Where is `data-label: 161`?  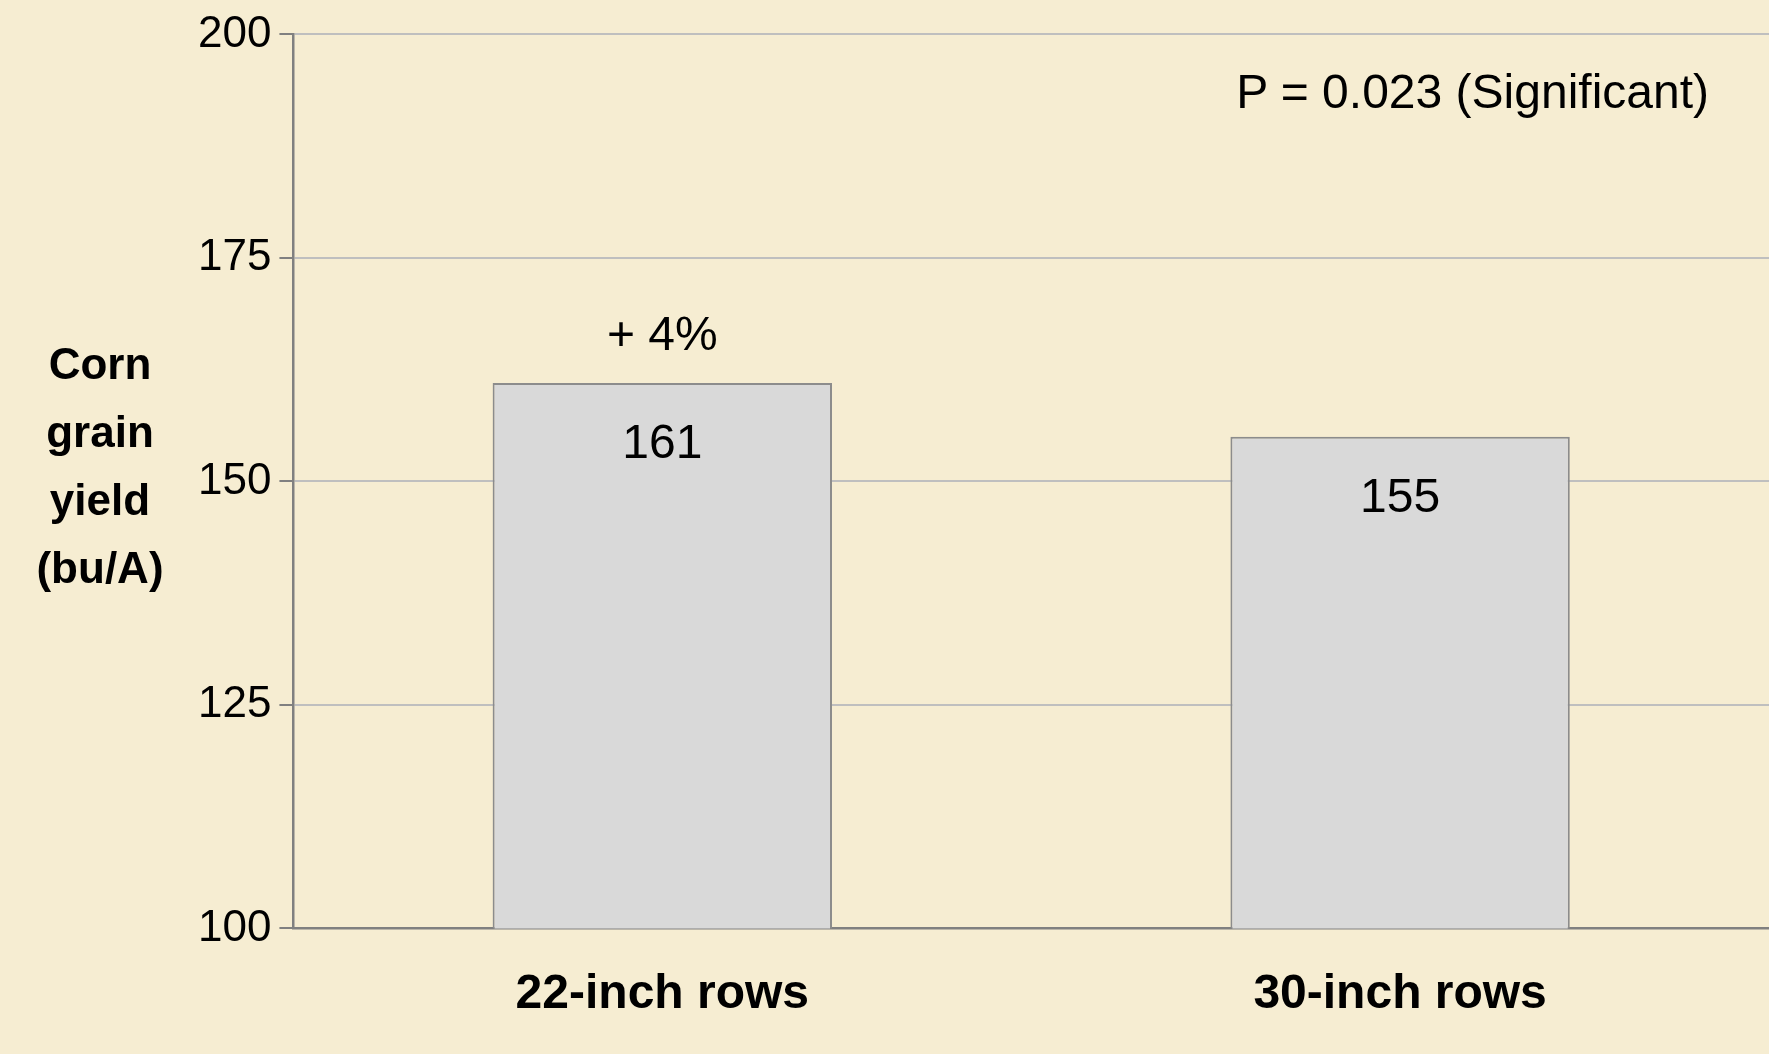
data-label: 161 is located at coordinates (662, 442).